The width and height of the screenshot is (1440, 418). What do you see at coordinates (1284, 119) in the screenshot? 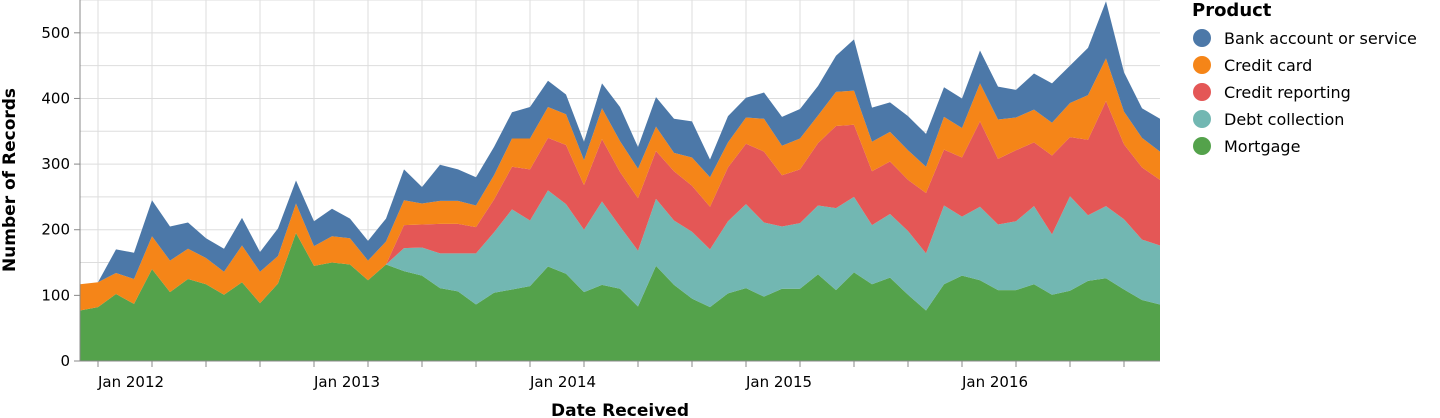
I see `legend-label: Debt collection` at bounding box center [1284, 119].